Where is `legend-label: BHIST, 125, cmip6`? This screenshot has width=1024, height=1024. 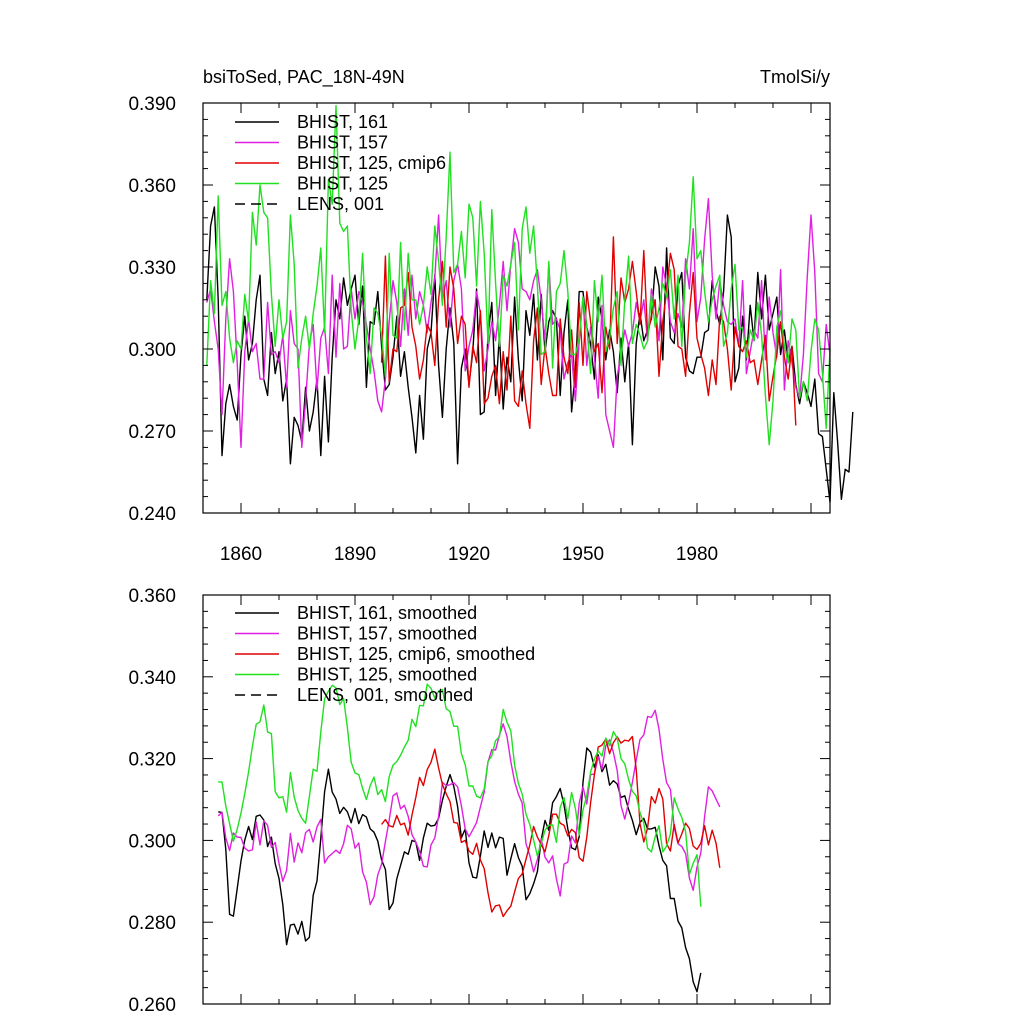
legend-label: BHIST, 125, cmip6 is located at coordinates (371, 163).